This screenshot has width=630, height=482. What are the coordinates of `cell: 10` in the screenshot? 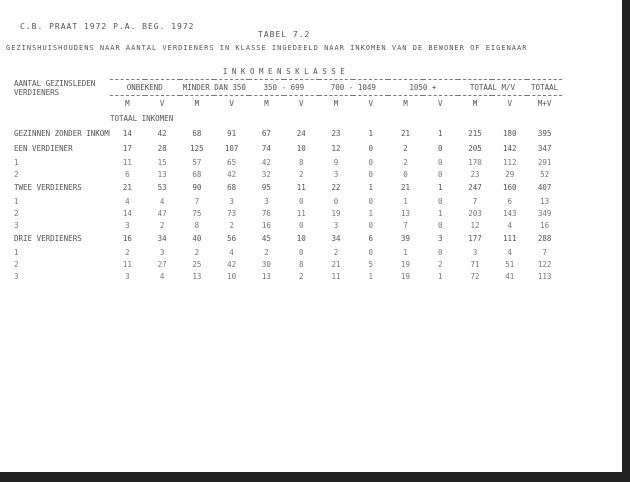 It's located at (232, 276).